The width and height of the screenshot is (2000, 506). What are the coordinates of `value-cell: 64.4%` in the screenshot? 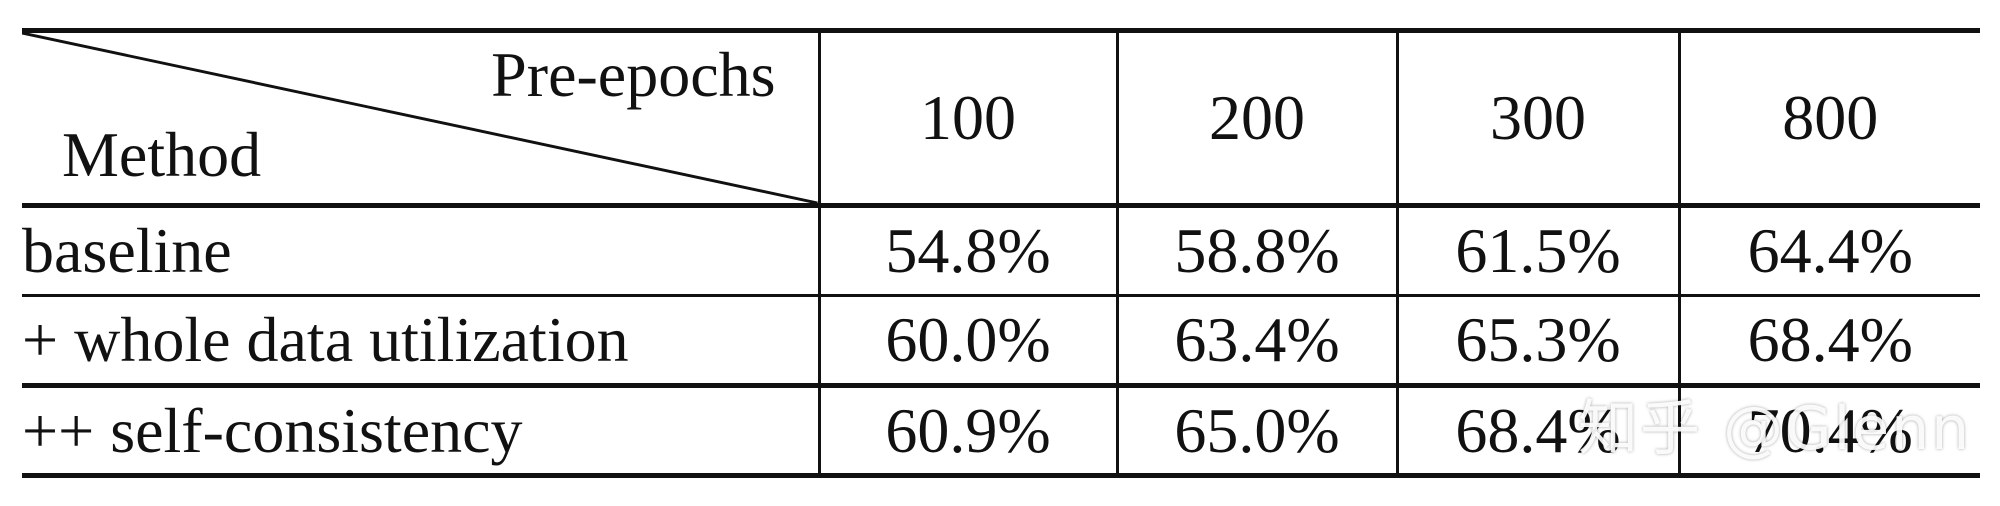 It's located at (1828, 250).